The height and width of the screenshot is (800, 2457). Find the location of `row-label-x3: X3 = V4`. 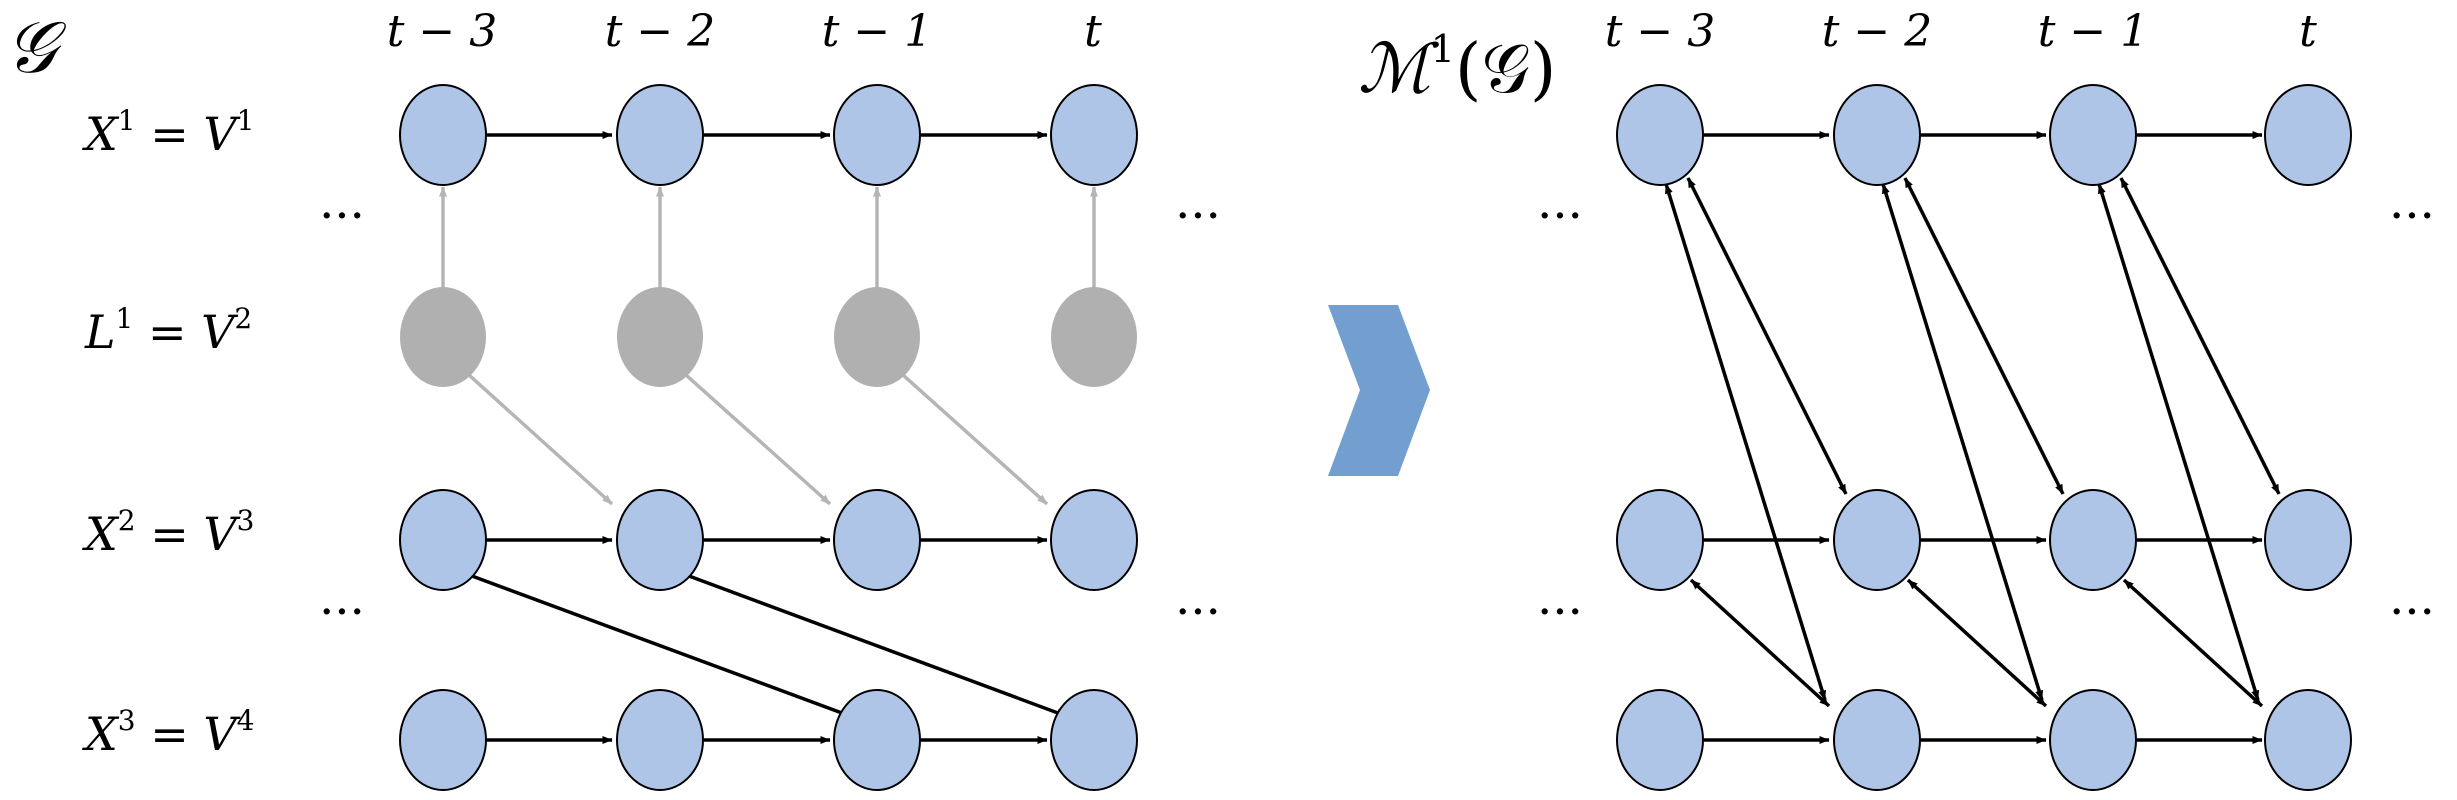

row-label-x3: X3 = V4 is located at coordinates (168, 732).